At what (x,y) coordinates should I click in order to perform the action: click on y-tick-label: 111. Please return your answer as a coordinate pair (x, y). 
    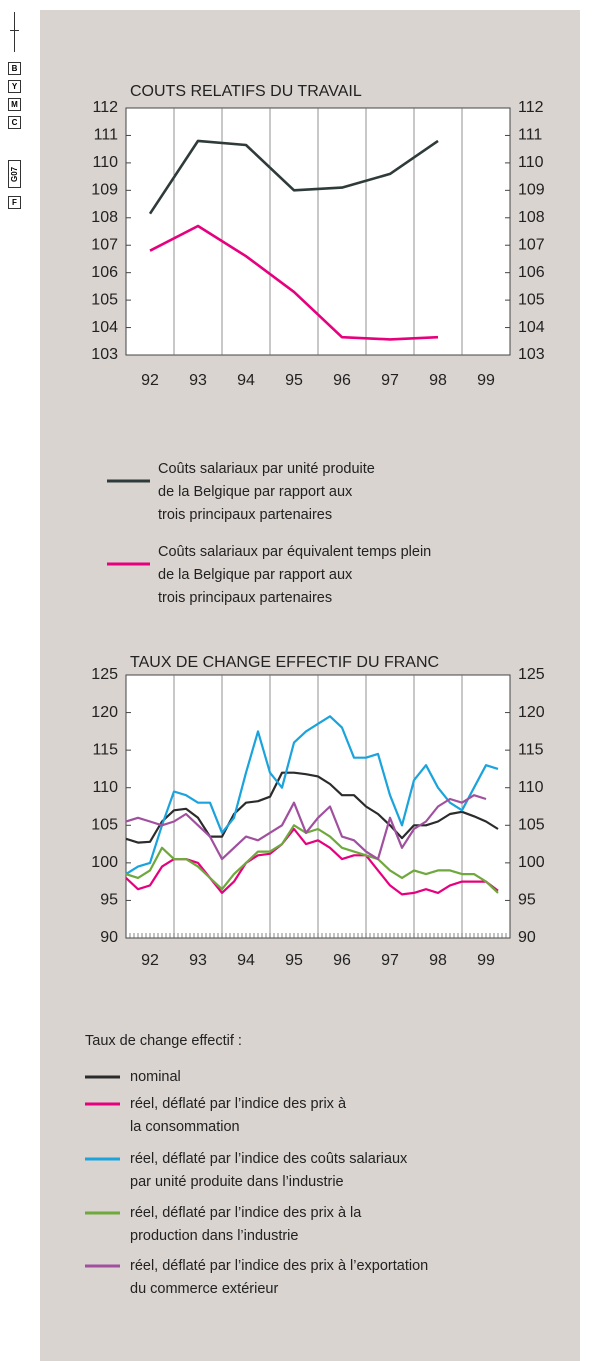
    Looking at the image, I should click on (106, 135).